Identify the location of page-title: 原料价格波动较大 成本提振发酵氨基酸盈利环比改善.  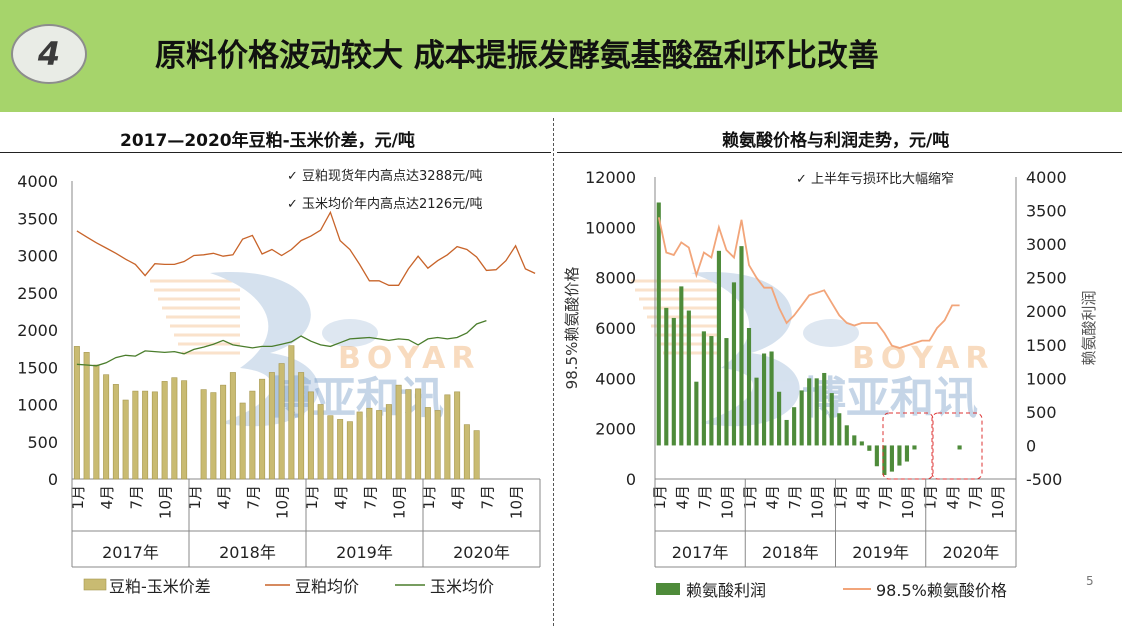
(517, 56).